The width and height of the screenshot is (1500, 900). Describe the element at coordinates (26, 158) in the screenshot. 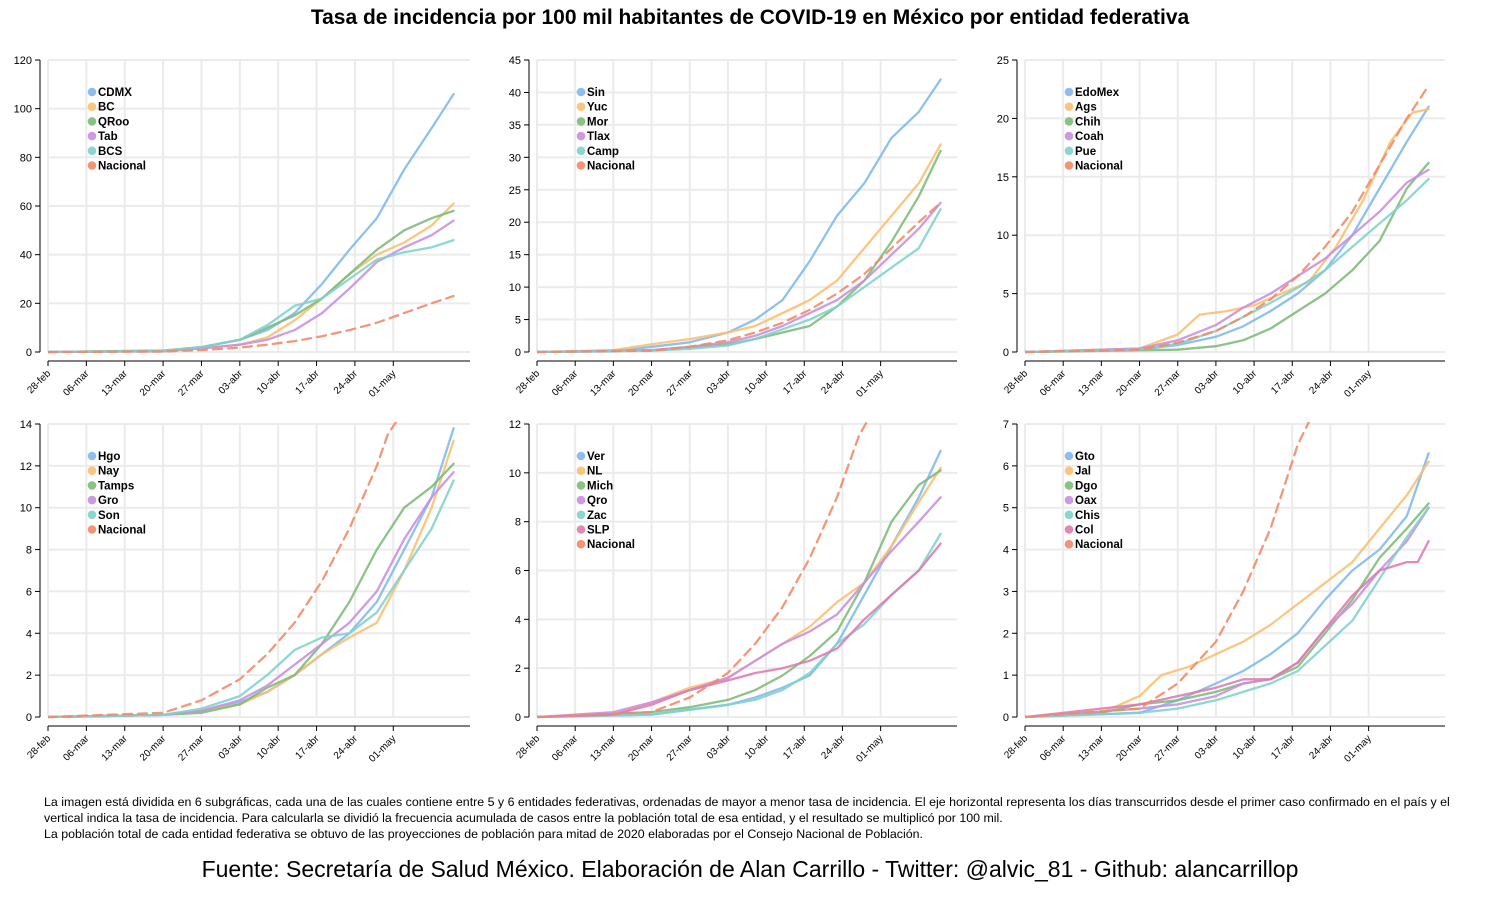

I see `y-tick-label: 80` at that location.